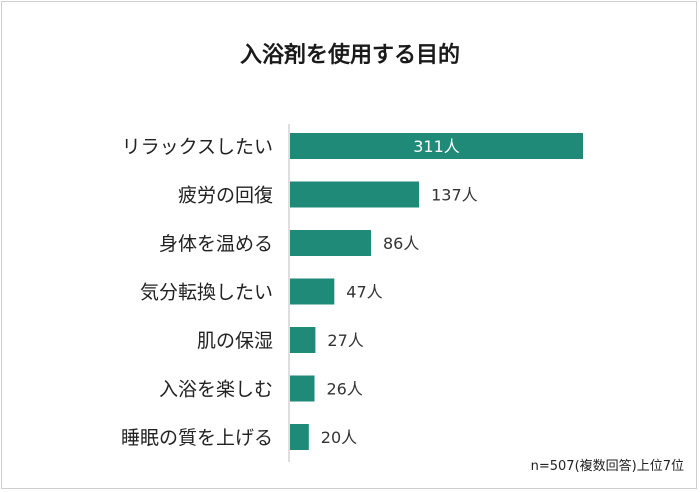 The width and height of the screenshot is (700, 492). What do you see at coordinates (345, 340) in the screenshot?
I see `value-label-5: 27人` at bounding box center [345, 340].